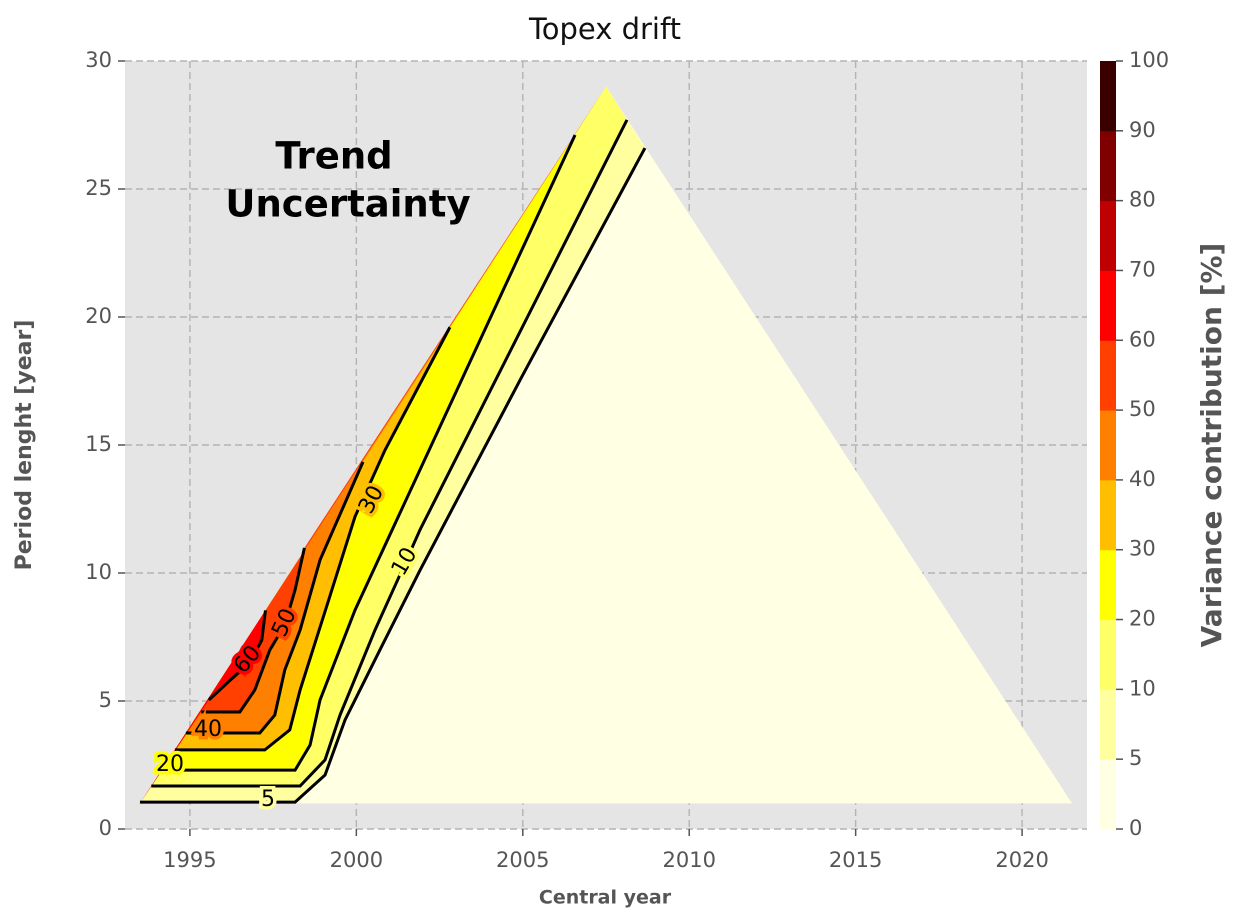  Describe the element at coordinates (24, 445) in the screenshot. I see `y-axis-label: Period lenght [year]` at that location.